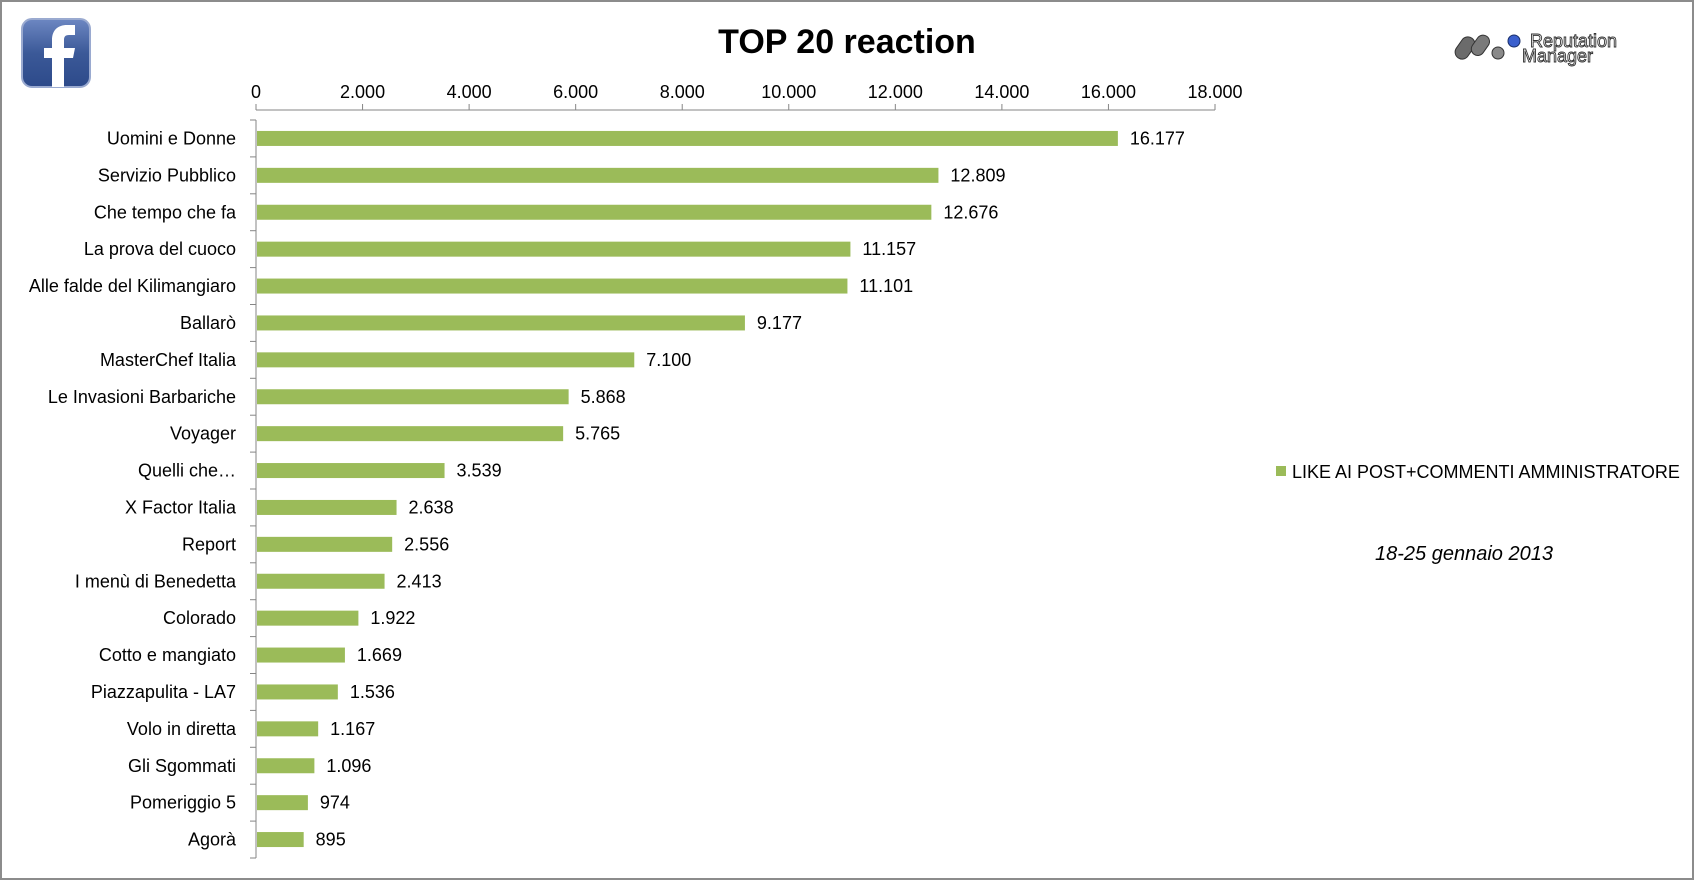 The height and width of the screenshot is (880, 1694). Describe the element at coordinates (431, 507) in the screenshot. I see `data-label: 2.638` at that location.